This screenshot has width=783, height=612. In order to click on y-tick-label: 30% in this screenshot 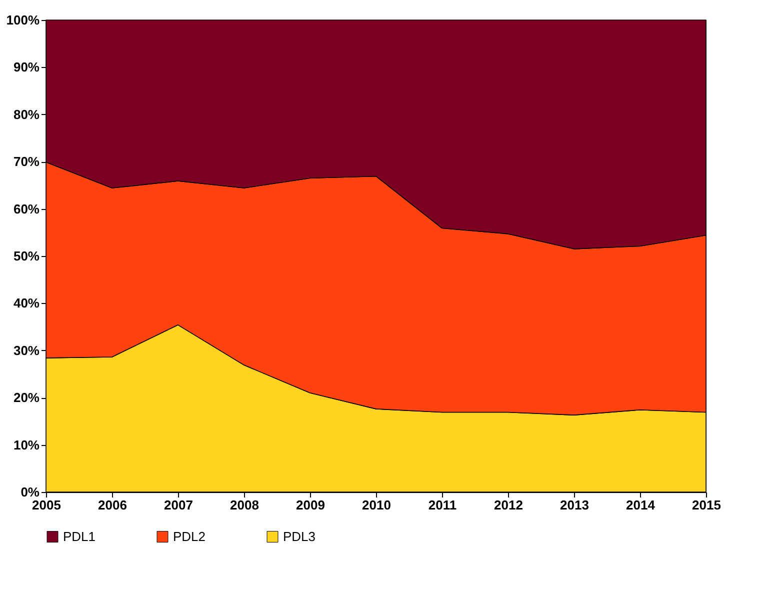, I will do `click(26, 350)`.